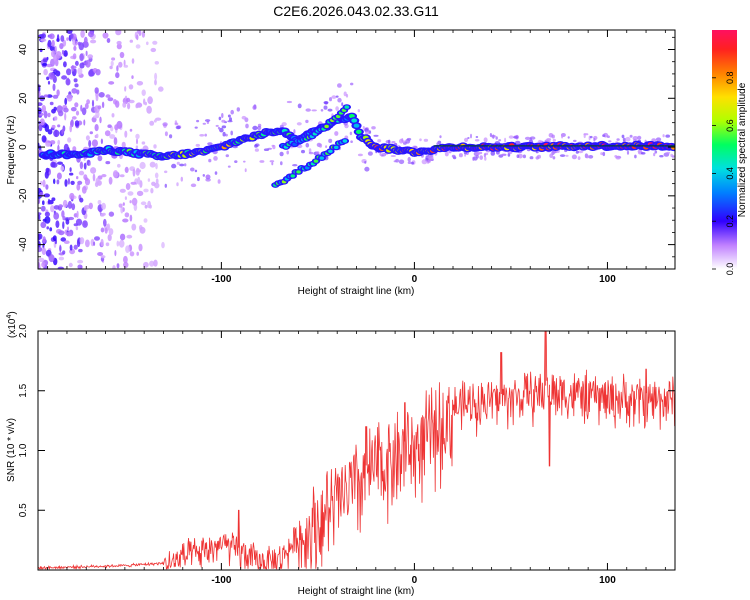  I want to click on spectrogram-x-axis-label: Height of straight line (km), so click(356, 291).